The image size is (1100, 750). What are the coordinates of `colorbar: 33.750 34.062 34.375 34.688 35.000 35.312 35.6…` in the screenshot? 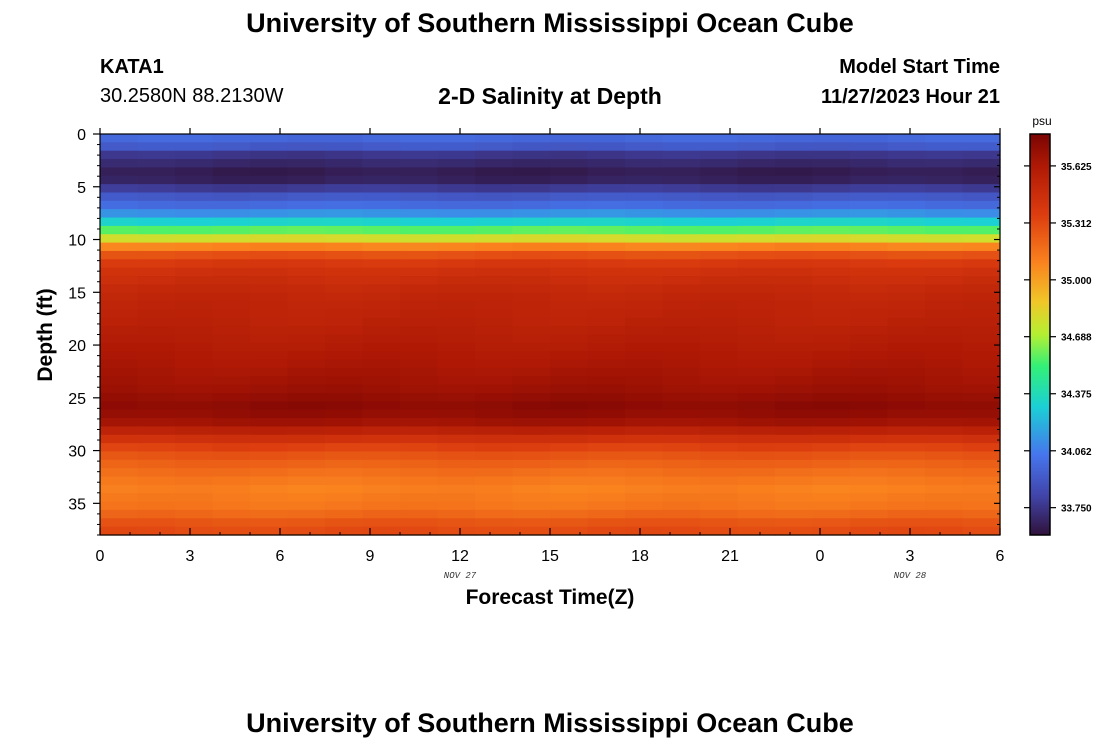 It's located at (1058, 334).